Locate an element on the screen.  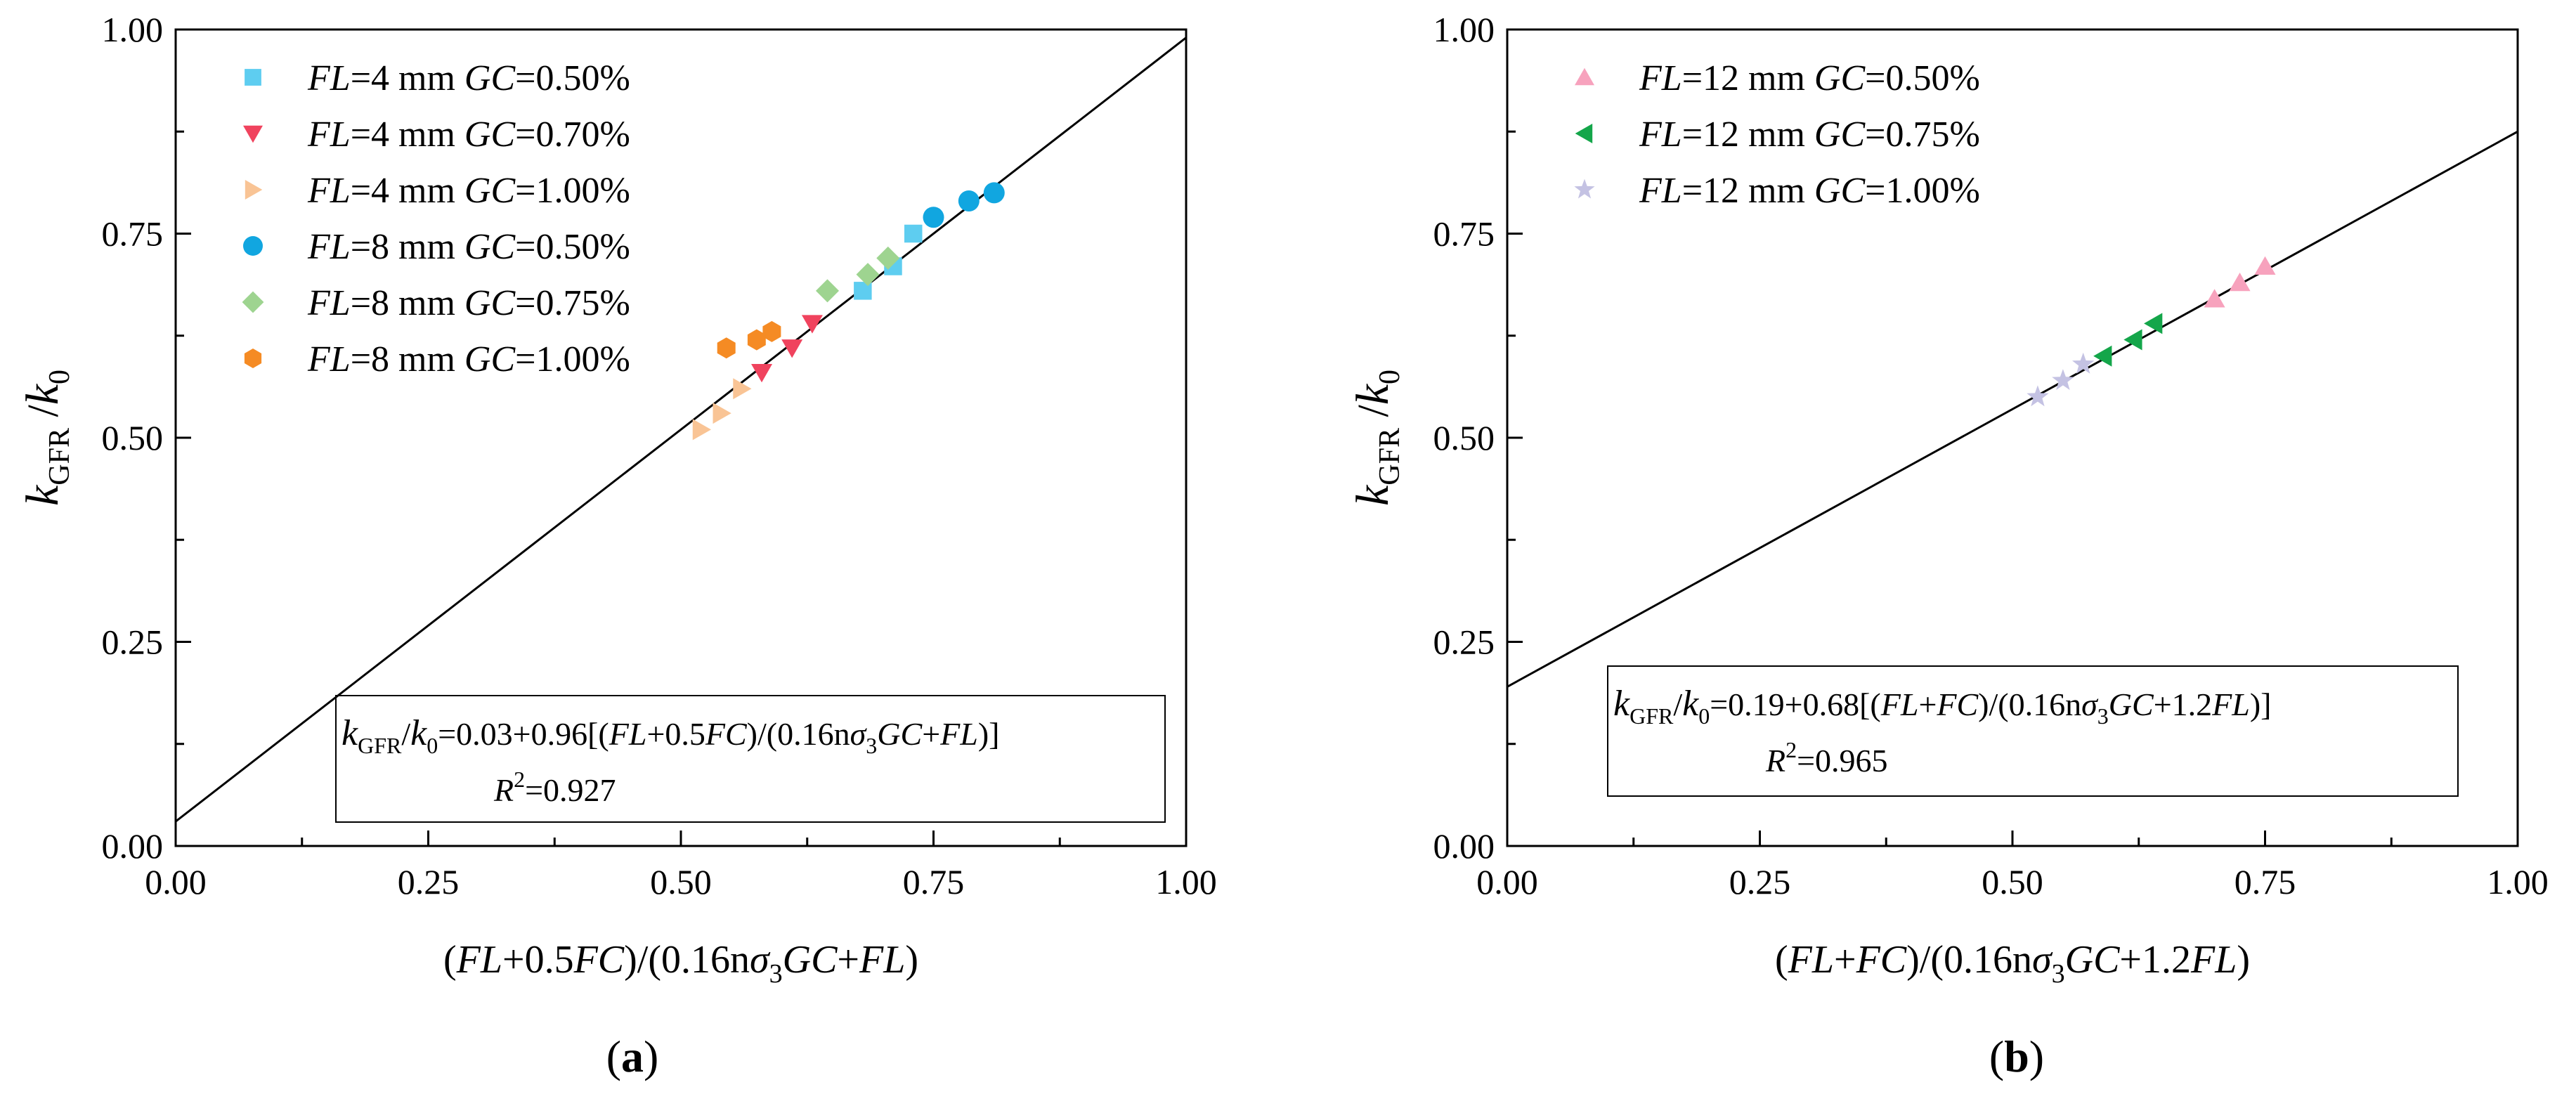
legend-label: FL=12 mm GC=1.00% is located at coordinates (1809, 191).